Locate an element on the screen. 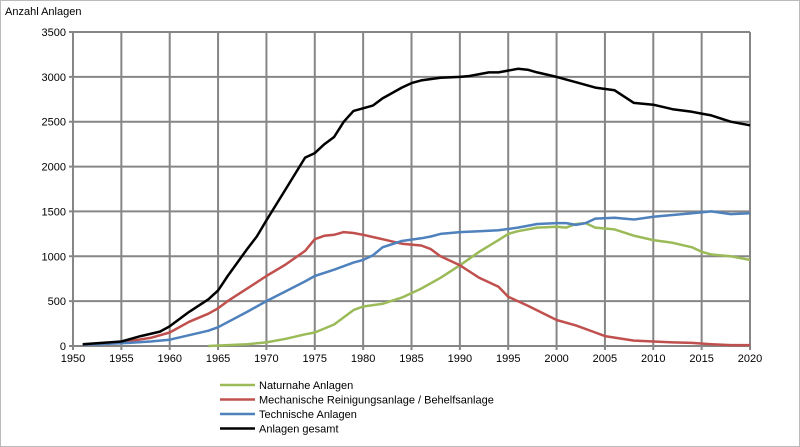 This screenshot has width=800, height=447. y-tick-label: 3500 is located at coordinates (54, 33).